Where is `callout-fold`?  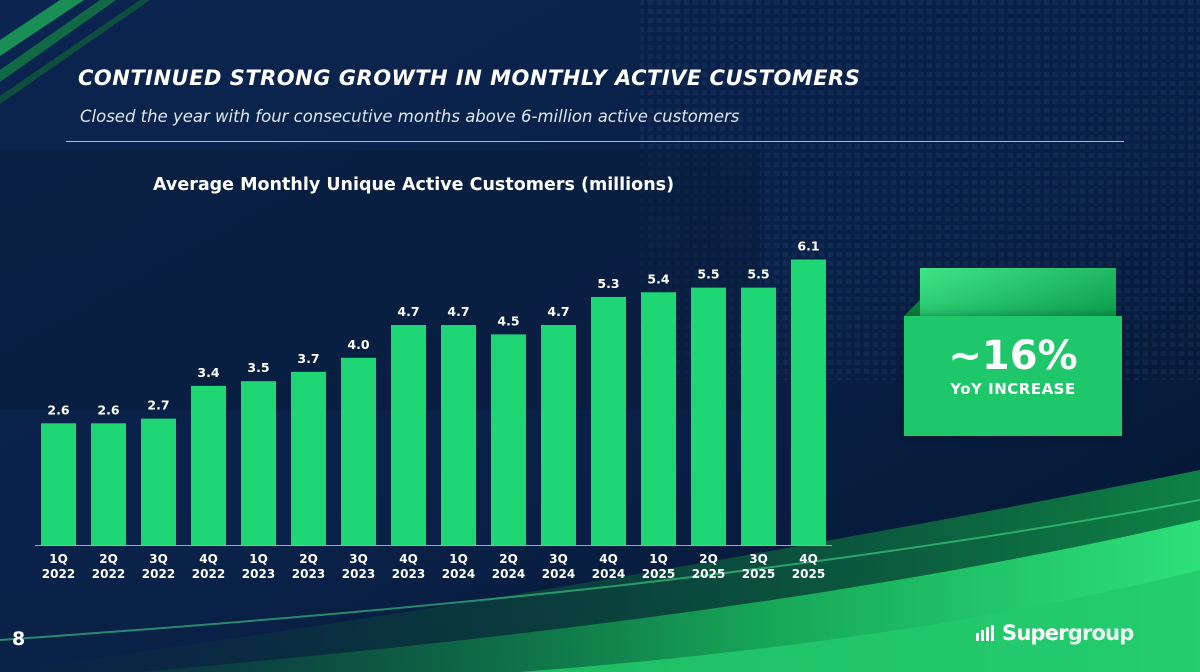 callout-fold is located at coordinates (912, 308).